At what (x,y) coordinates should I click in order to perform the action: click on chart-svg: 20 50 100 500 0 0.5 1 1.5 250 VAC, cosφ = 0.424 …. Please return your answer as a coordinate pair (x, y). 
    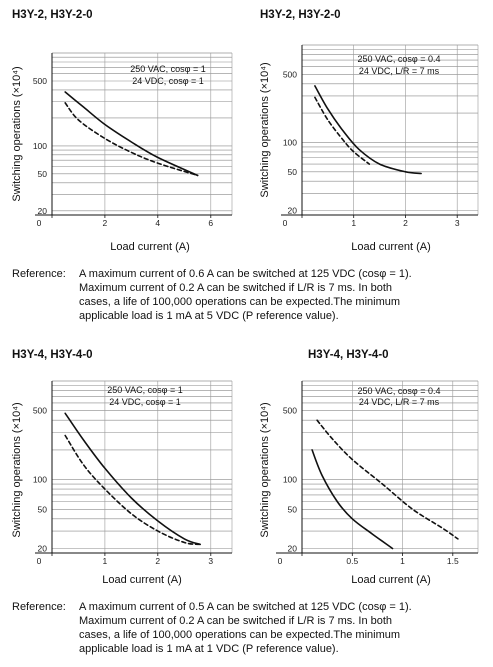
    Looking at the image, I should click on (369, 483).